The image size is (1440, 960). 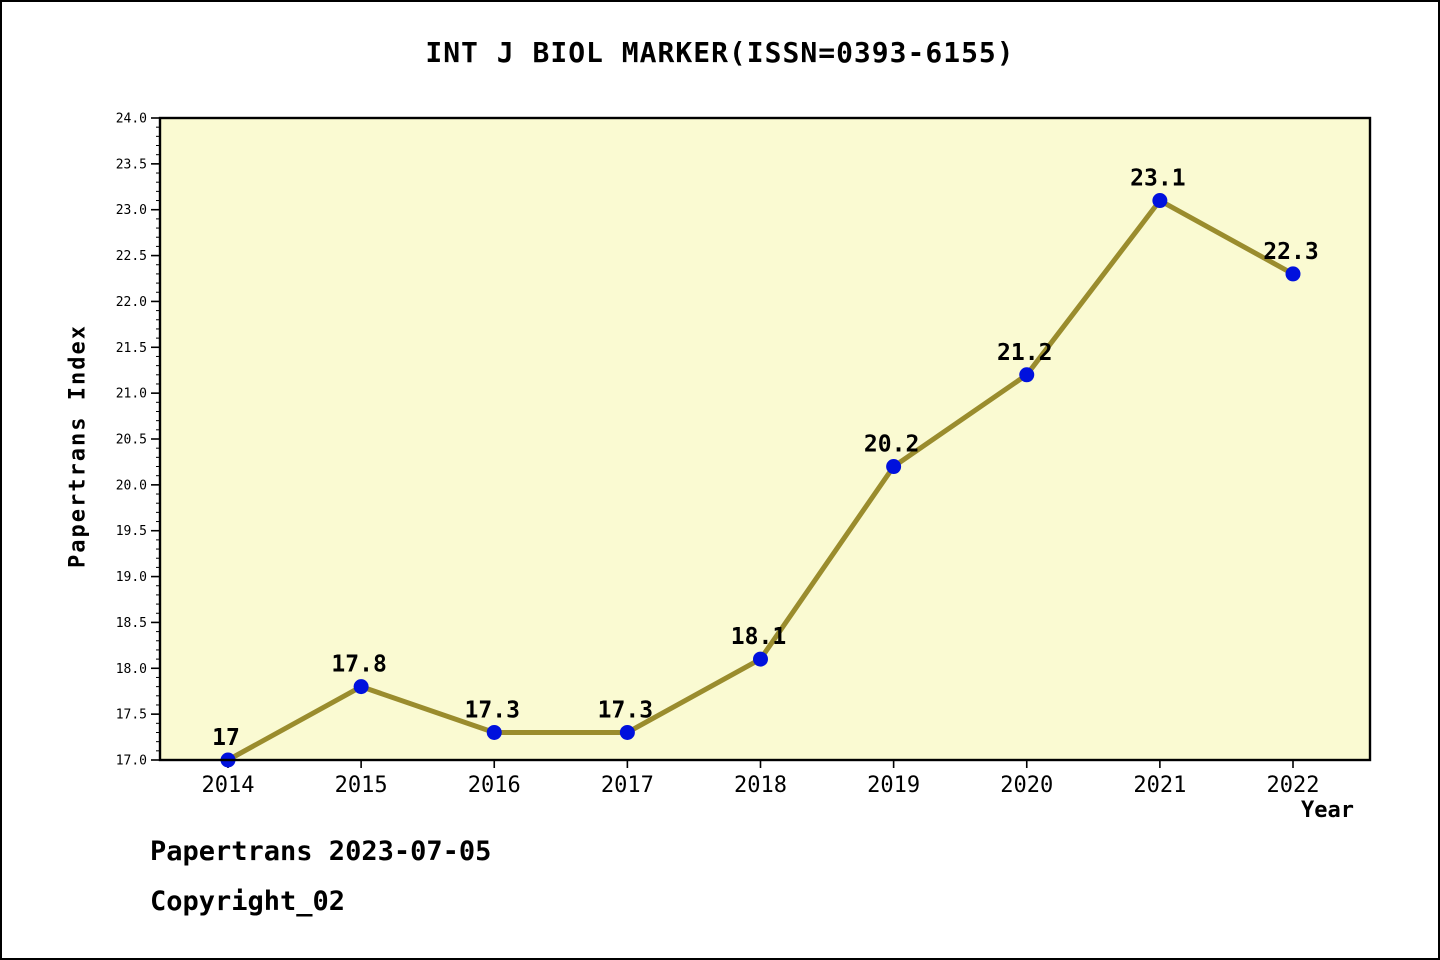 What do you see at coordinates (1293, 785) in the screenshot?
I see `x-tick-label: 2022` at bounding box center [1293, 785].